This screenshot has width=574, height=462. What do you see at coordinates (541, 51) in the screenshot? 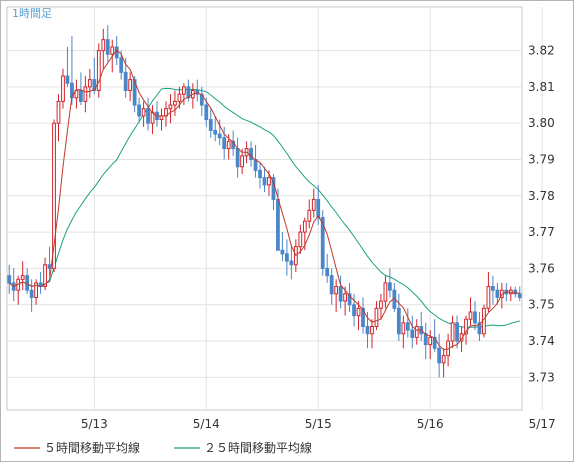
I see `y-tick-label: 3.82` at bounding box center [541, 51].